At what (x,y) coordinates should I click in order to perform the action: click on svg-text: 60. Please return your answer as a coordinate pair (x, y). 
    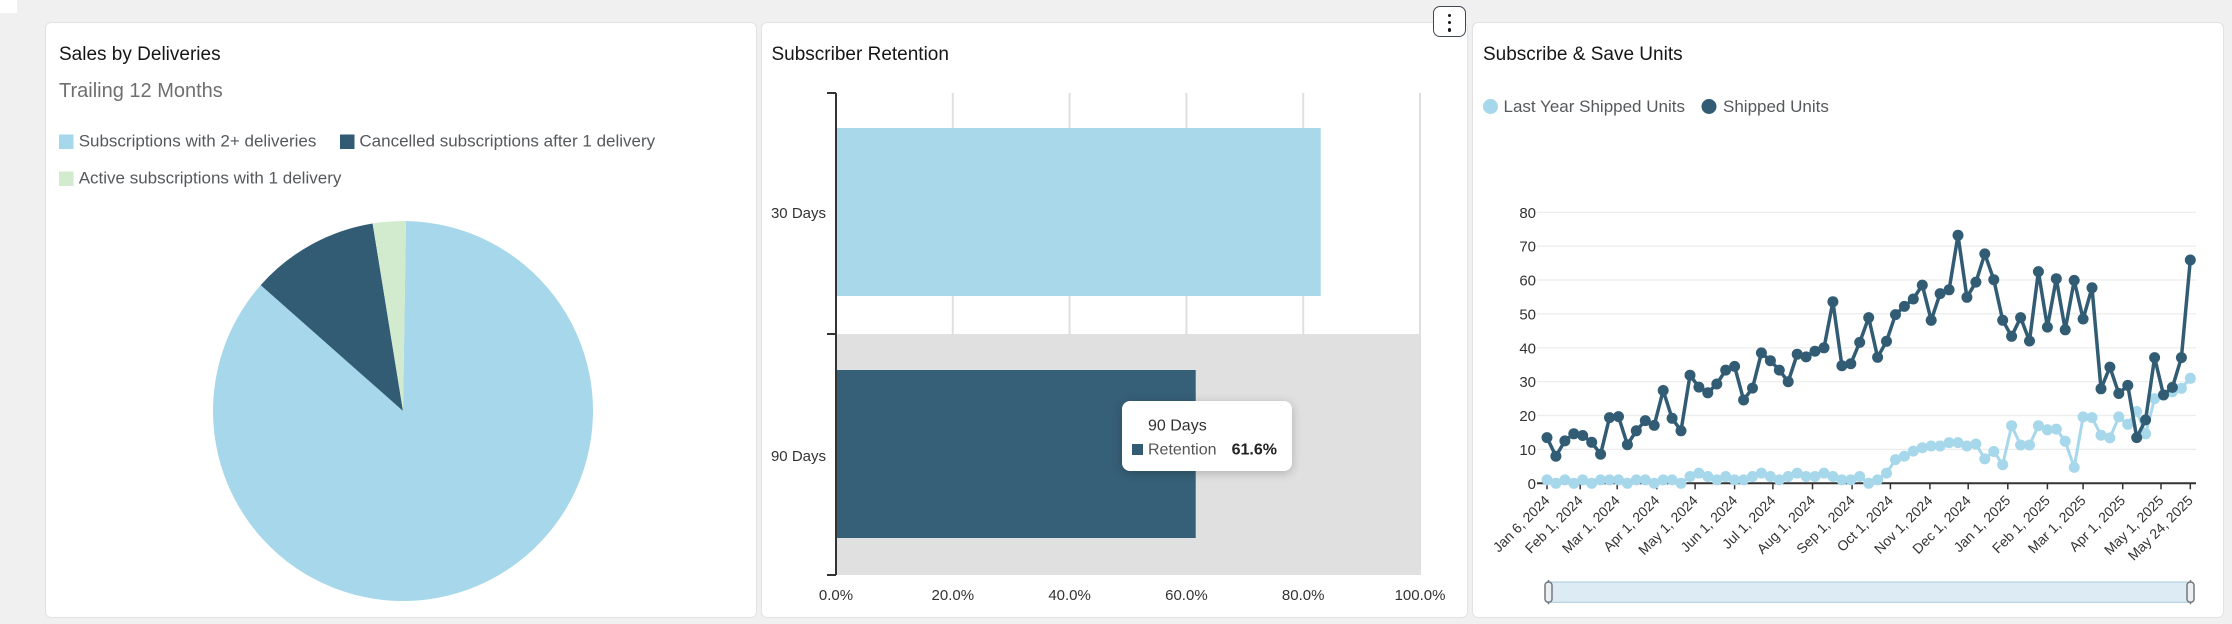
    Looking at the image, I should click on (1527, 281).